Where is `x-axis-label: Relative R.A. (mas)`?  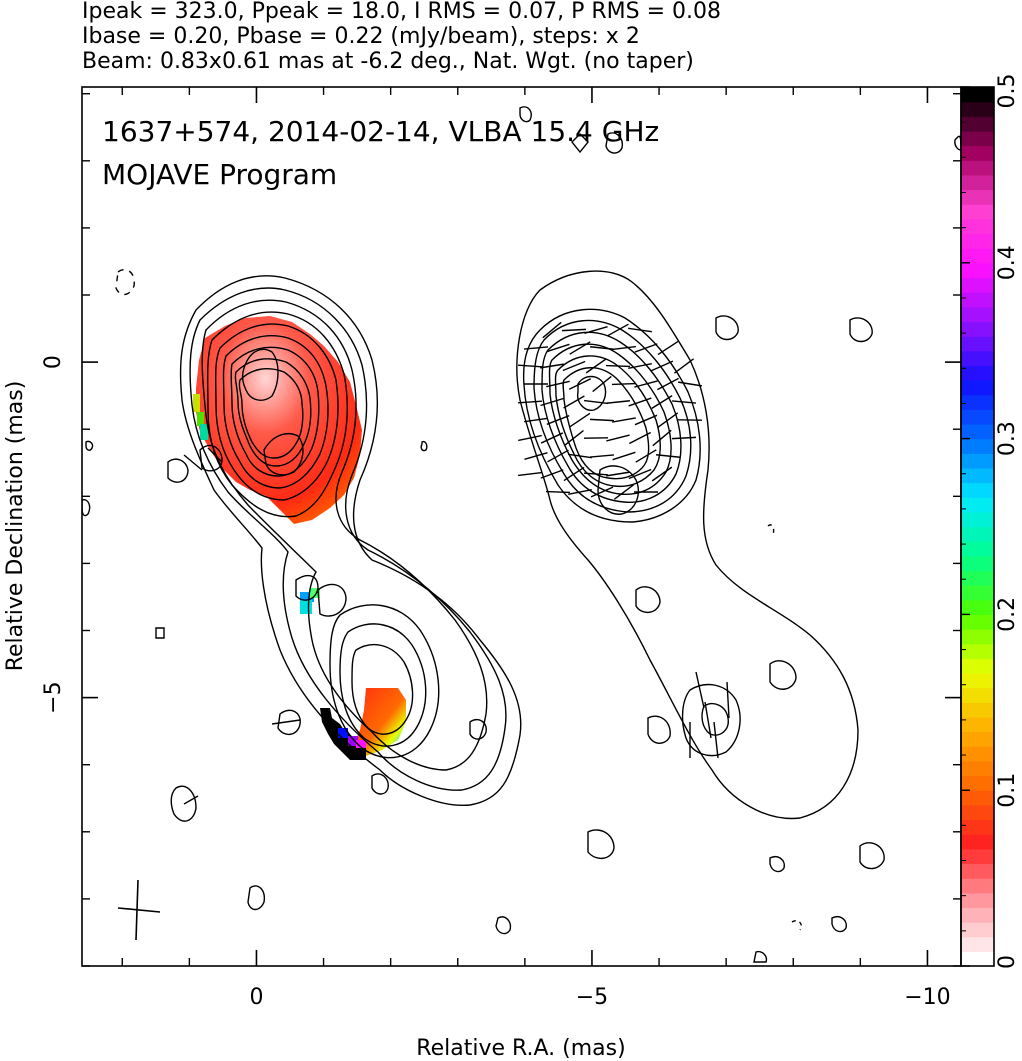
x-axis-label: Relative R.A. (mas) is located at coordinates (520, 1048).